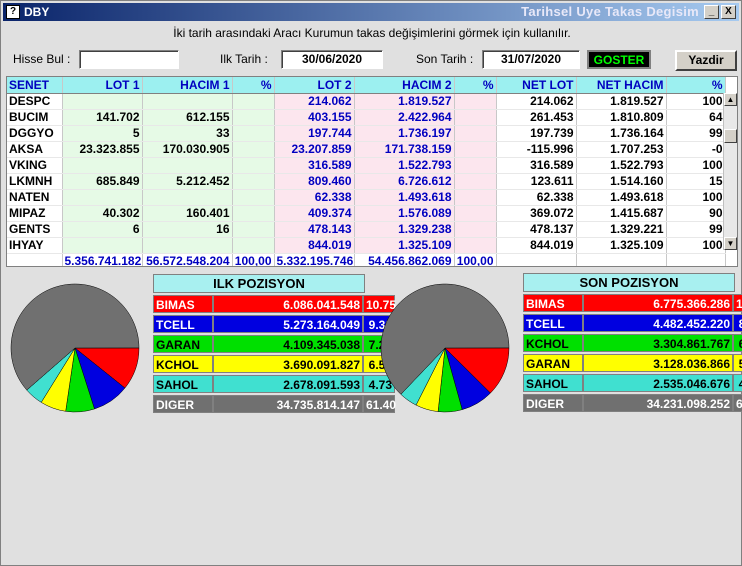  Describe the element at coordinates (75, 337) in the screenshot. I see `pie-slice-diger` at that location.